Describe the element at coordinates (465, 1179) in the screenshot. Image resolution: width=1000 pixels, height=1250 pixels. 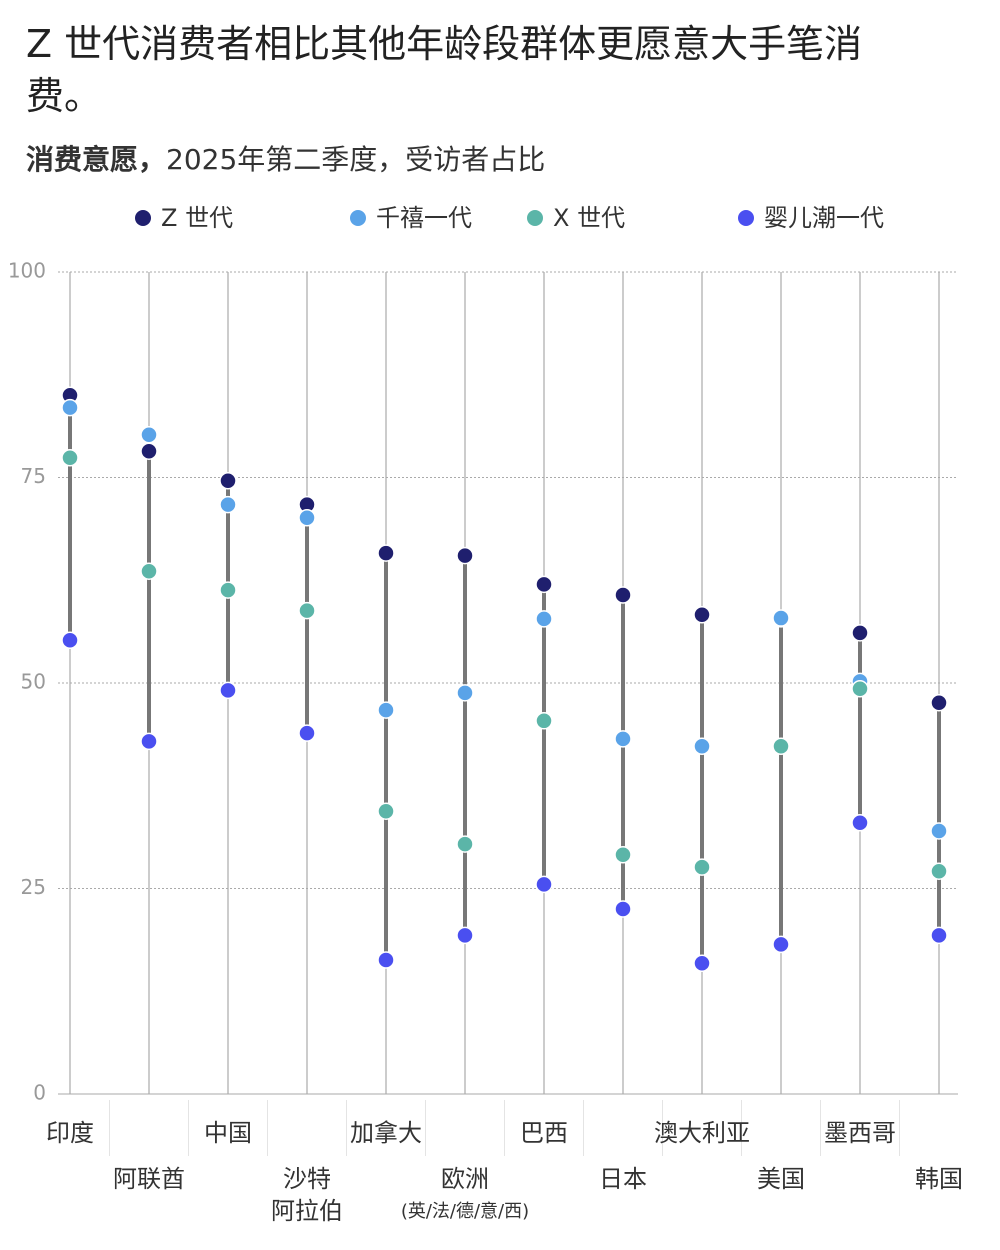
I see `x-tick-line: 欧洲` at that location.